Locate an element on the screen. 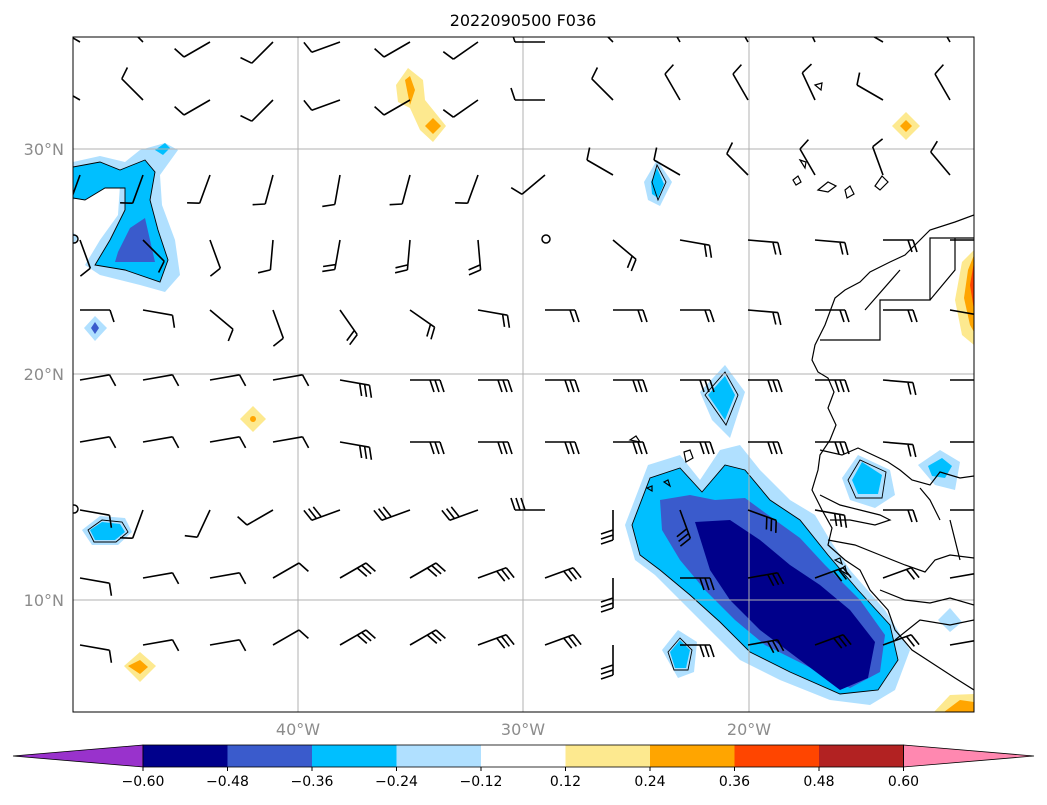  lat-label-30n: 30°N is located at coordinates (44, 149).